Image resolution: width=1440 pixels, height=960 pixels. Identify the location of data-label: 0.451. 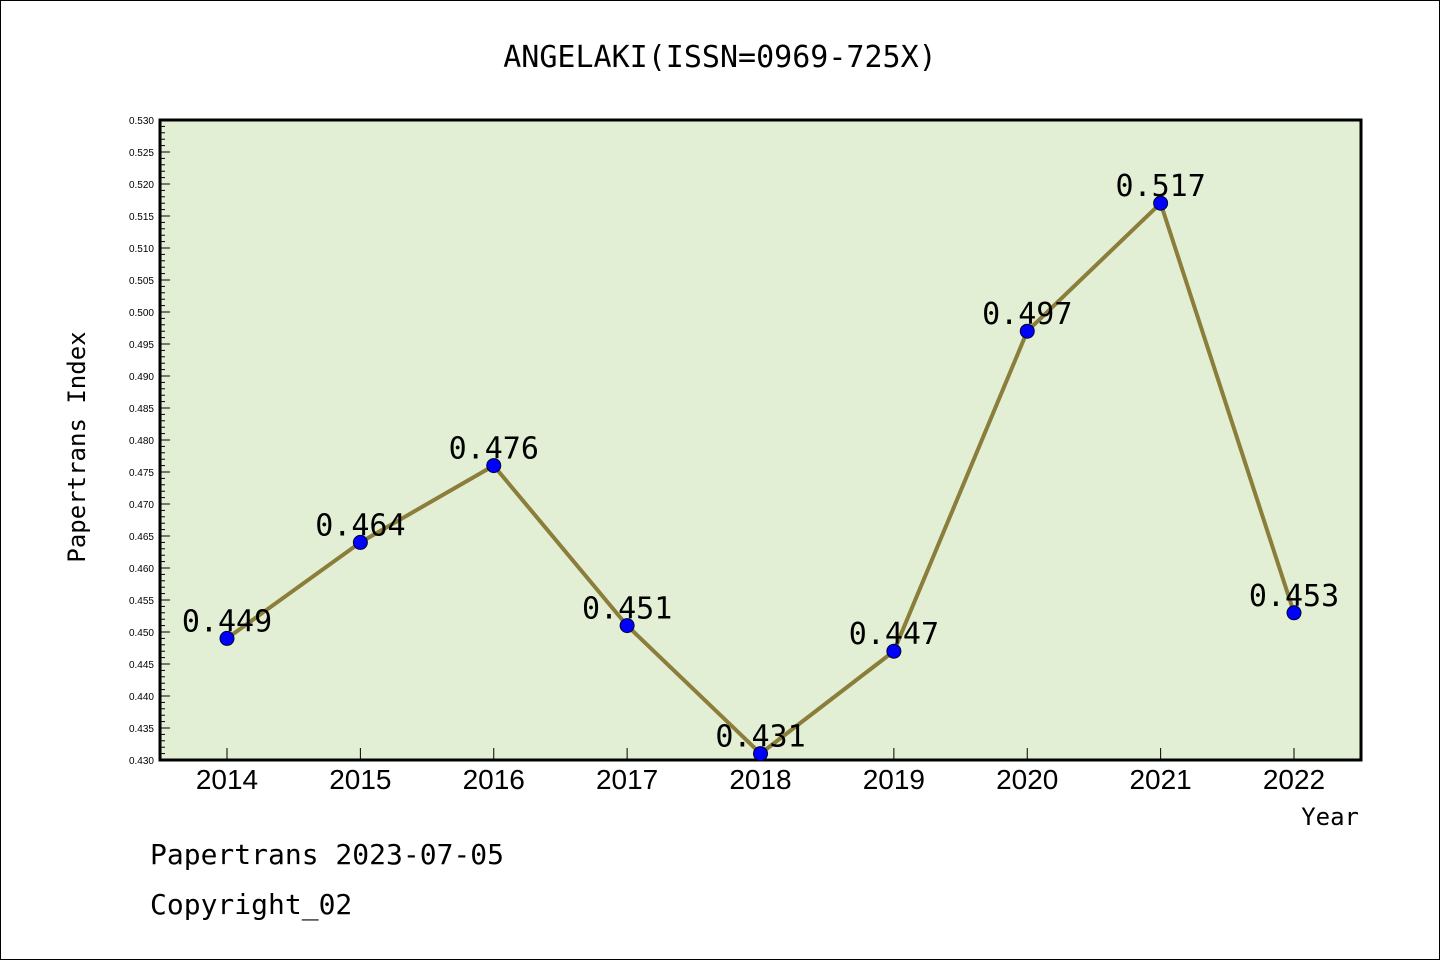
(627, 609).